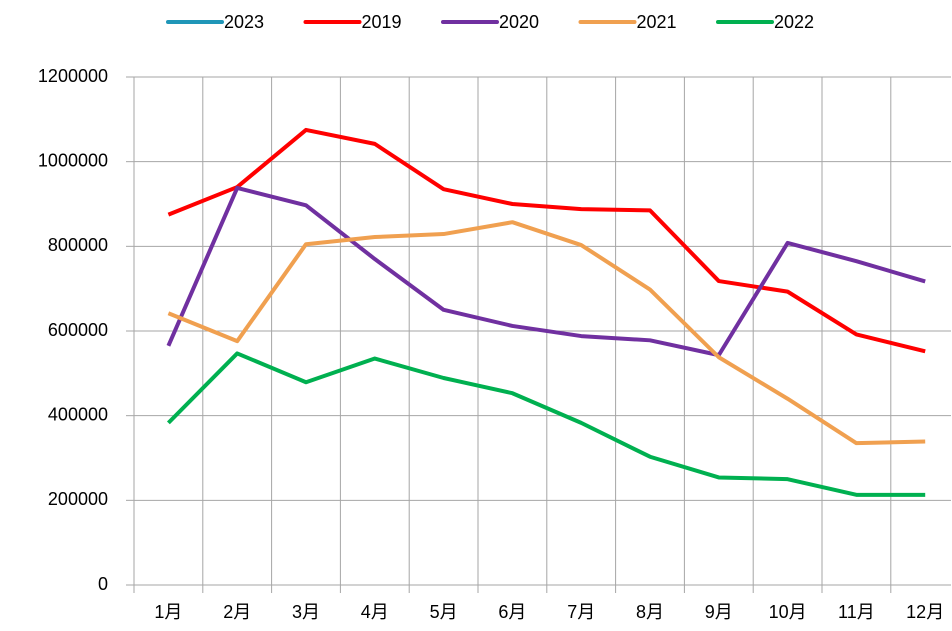  What do you see at coordinates (78, 245) in the screenshot?
I see `y-tick-label: 800000` at bounding box center [78, 245].